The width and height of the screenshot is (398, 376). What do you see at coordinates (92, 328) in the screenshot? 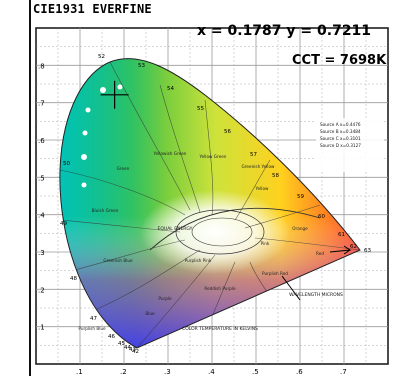
I see `region-label: Purplish Blue` at bounding box center [92, 328].